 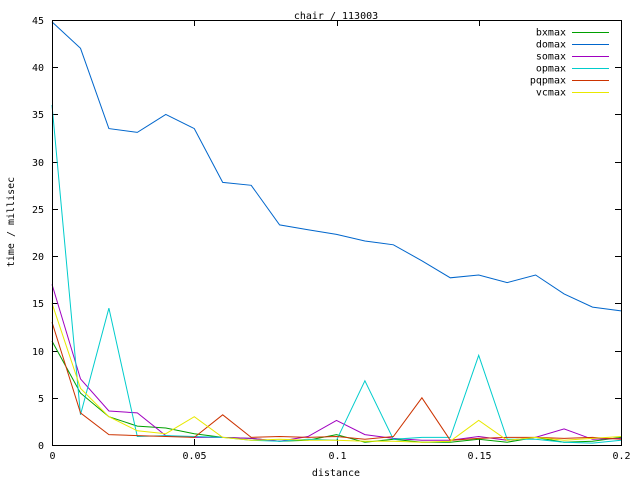 I want to click on x-axis-label: distance, so click(x=336, y=473).